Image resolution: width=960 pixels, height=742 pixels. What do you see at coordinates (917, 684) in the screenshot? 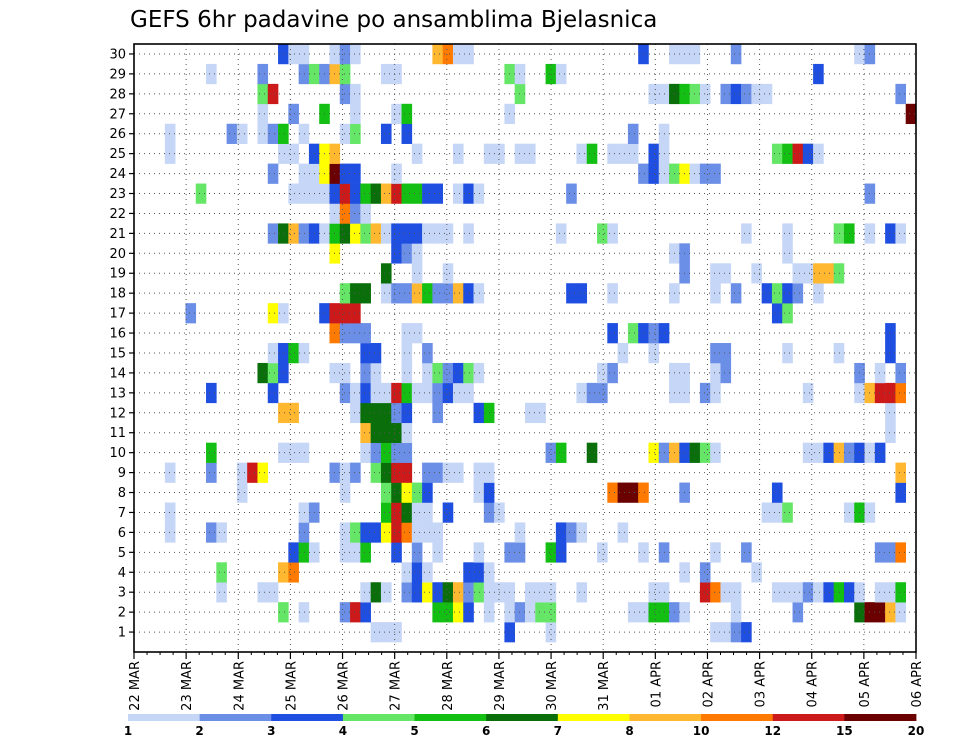
I see `x-tick-label: 06 APR` at bounding box center [917, 684].